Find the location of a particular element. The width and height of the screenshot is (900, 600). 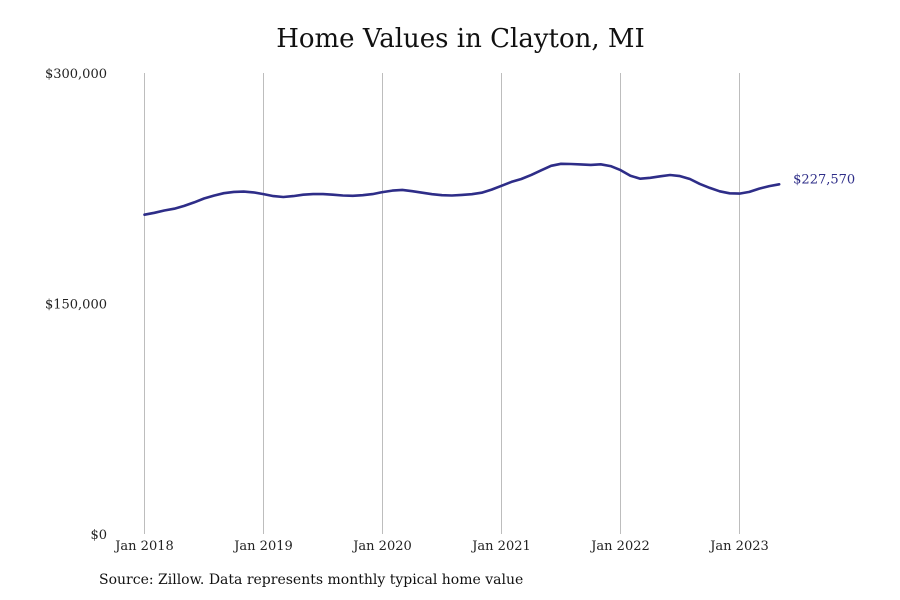

x-tick-label: Jan 2023 is located at coordinates (738, 546).